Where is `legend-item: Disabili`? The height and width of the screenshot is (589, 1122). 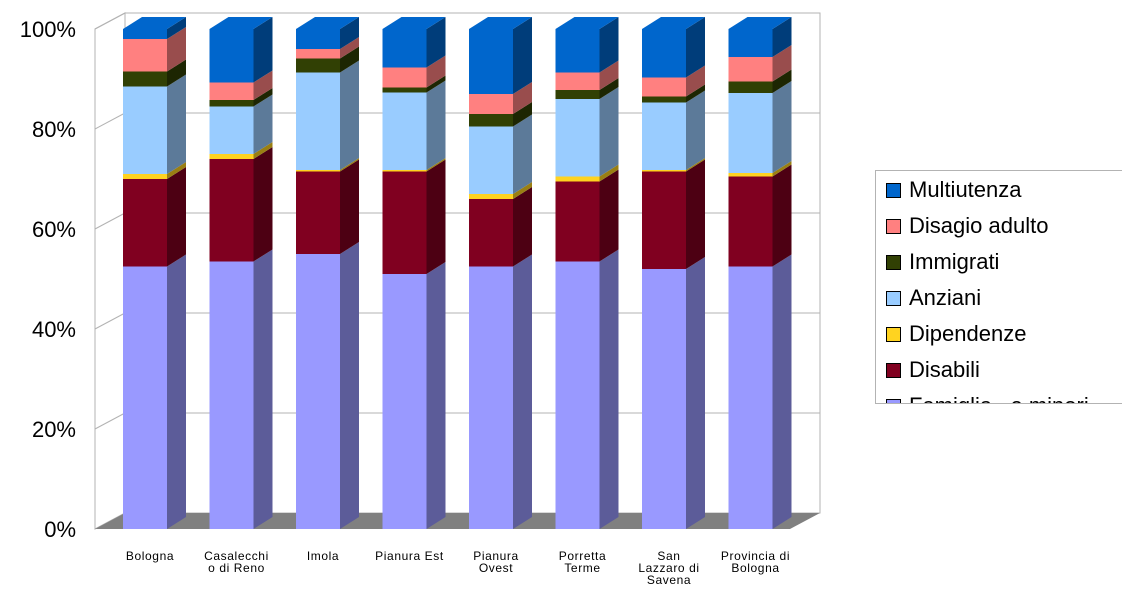
legend-item: Disabili is located at coordinates (933, 370).